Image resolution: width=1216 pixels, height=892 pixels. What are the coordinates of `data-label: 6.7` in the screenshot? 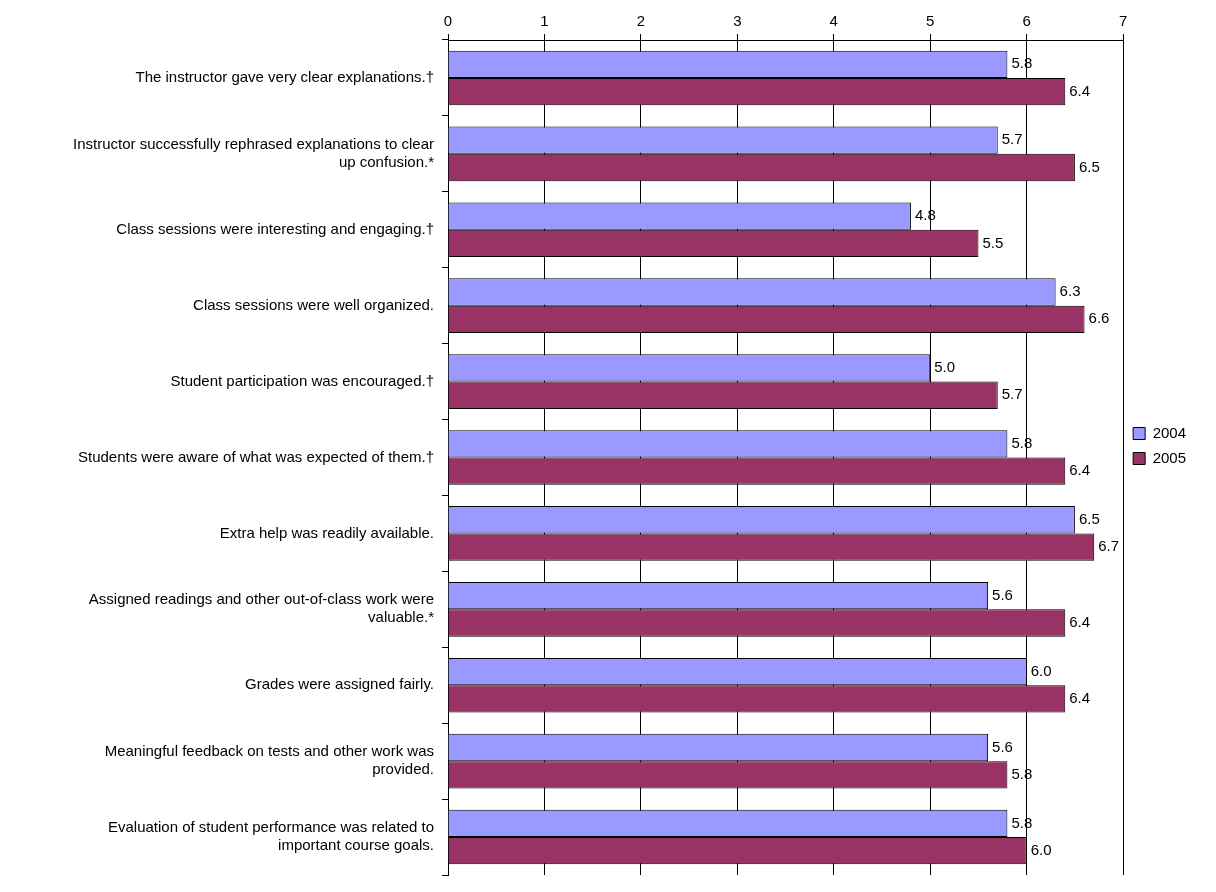 It's located at (1109, 546).